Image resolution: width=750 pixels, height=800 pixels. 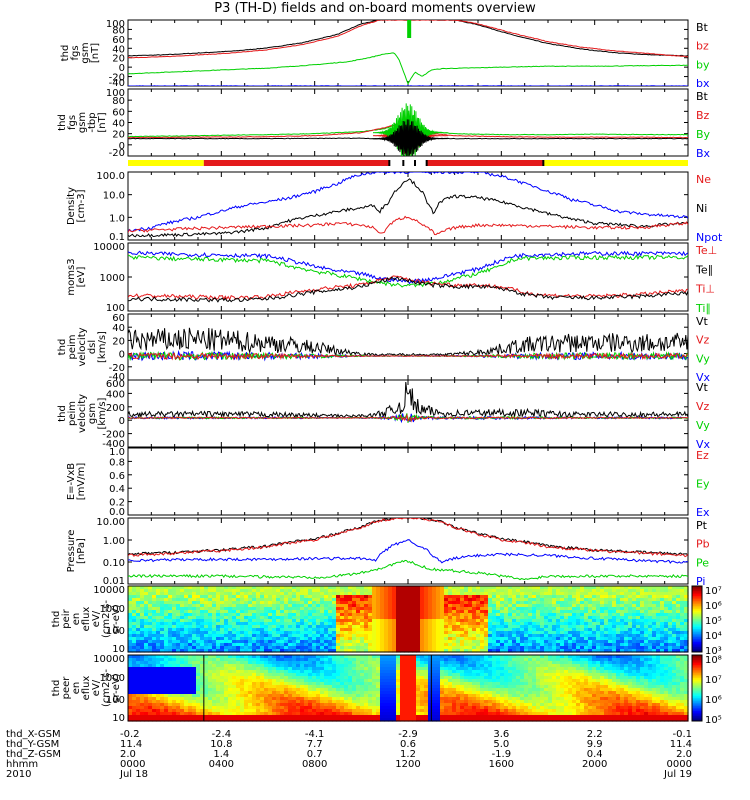 I want to click on y-tick-label: 100, so click(x=115, y=700).